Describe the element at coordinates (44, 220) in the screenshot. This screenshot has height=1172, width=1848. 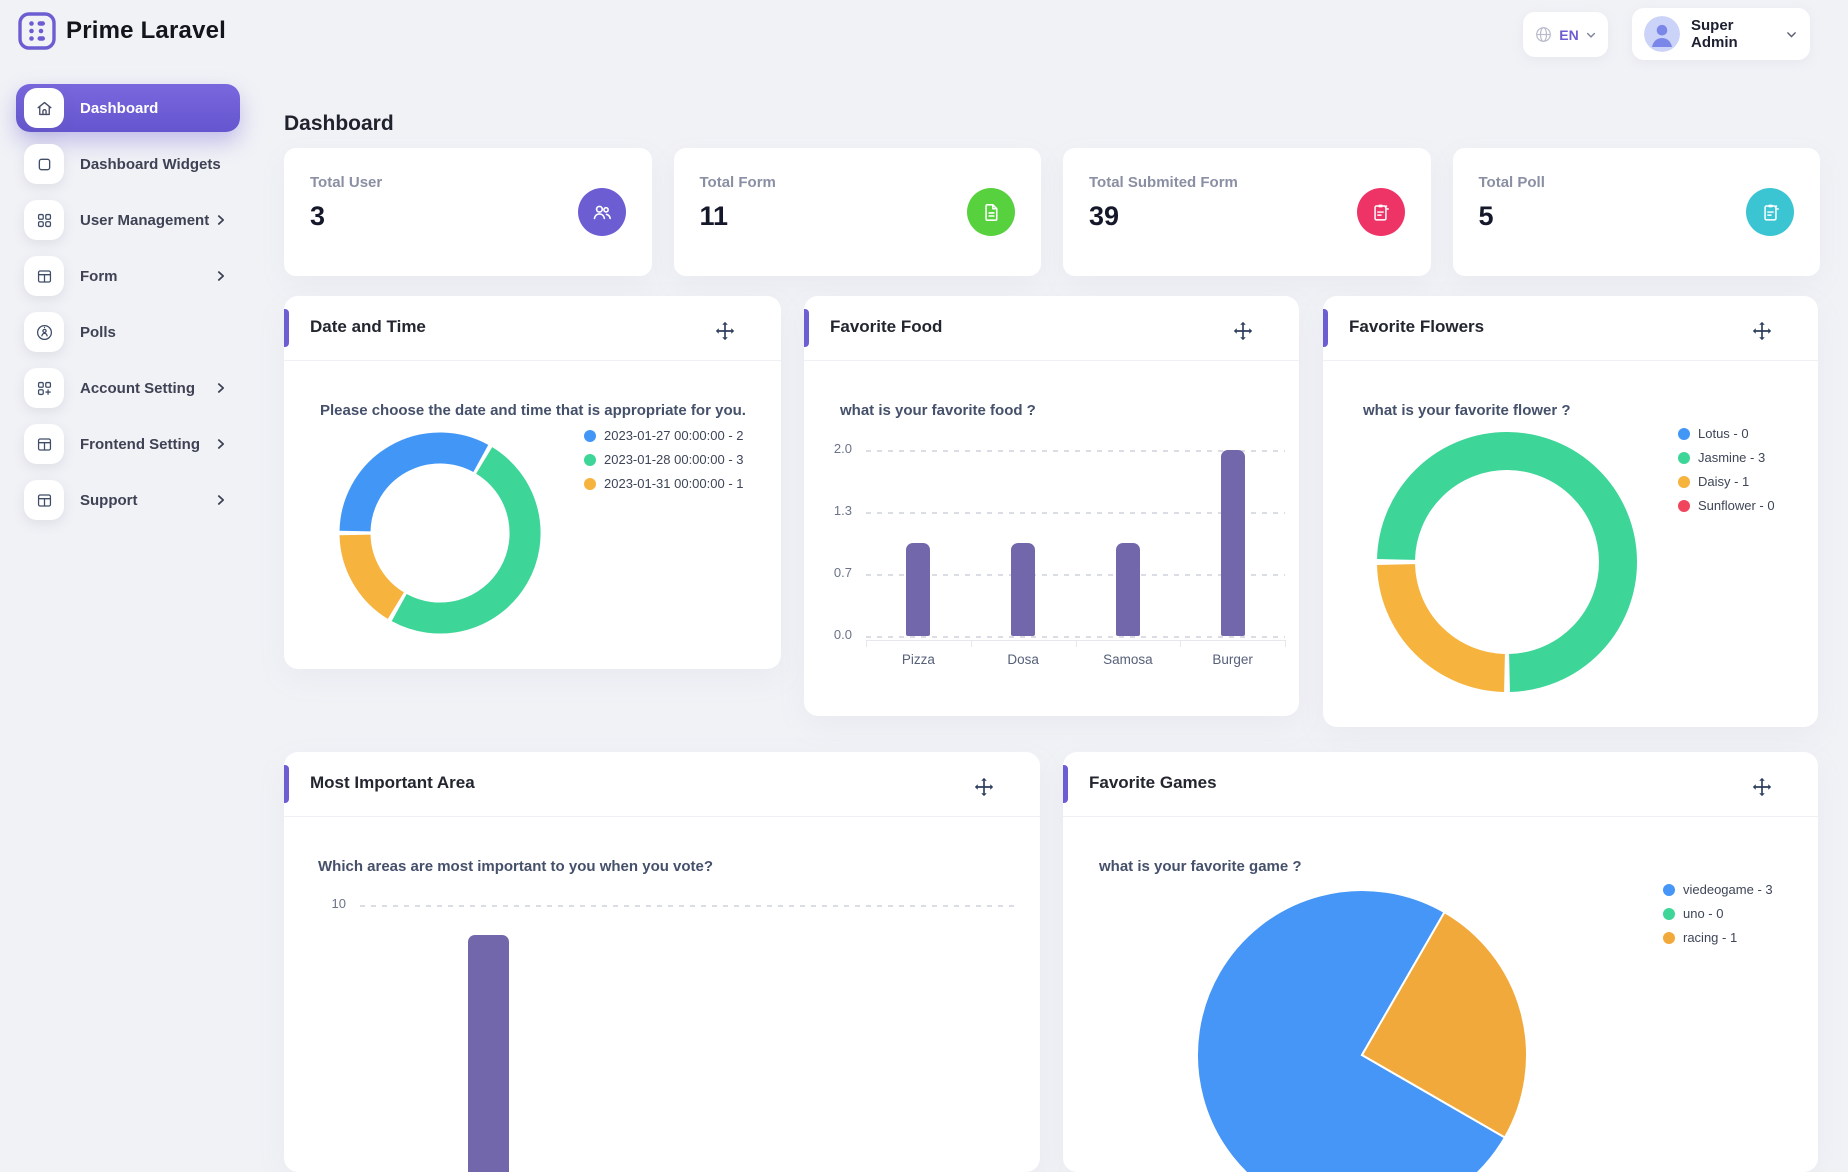
I see `grid-icon` at that location.